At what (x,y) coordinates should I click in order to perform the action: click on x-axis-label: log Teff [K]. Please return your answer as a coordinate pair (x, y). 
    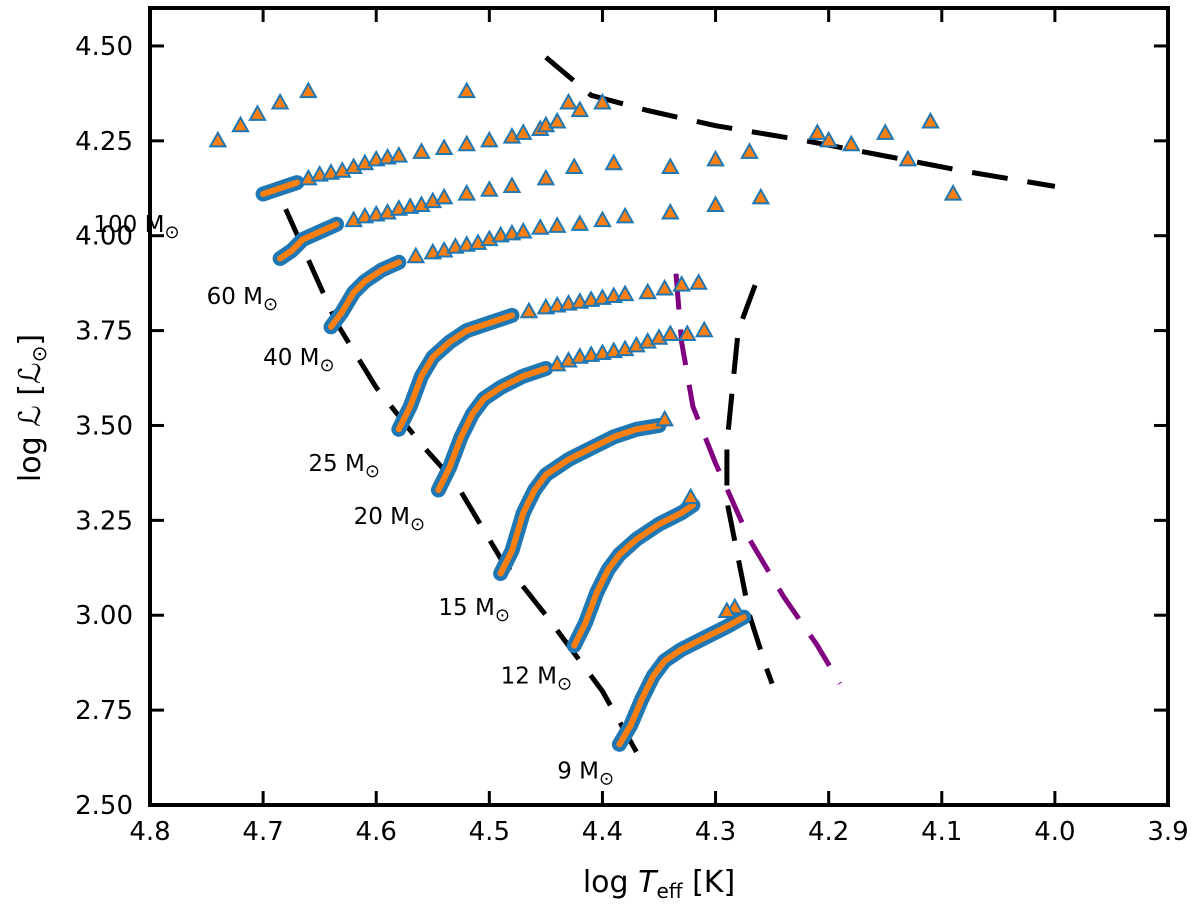
    Looking at the image, I should click on (659, 884).